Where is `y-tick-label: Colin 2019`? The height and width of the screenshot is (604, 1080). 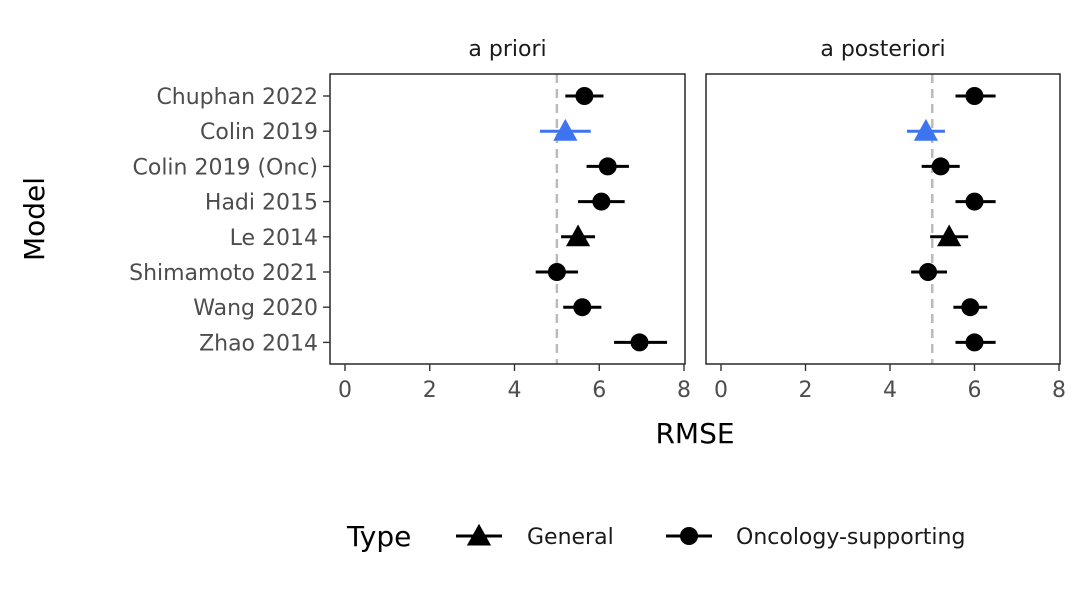
y-tick-label: Colin 2019 is located at coordinates (259, 132).